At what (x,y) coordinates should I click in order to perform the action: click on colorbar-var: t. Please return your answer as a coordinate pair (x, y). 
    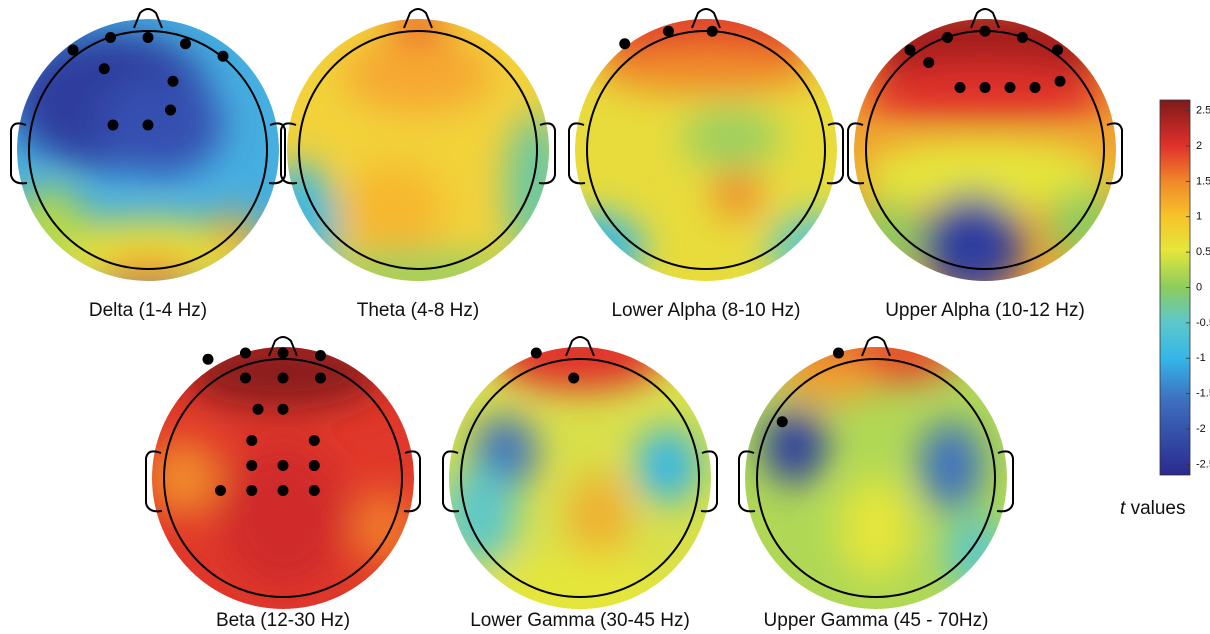
    Looking at the image, I should click on (1123, 508).